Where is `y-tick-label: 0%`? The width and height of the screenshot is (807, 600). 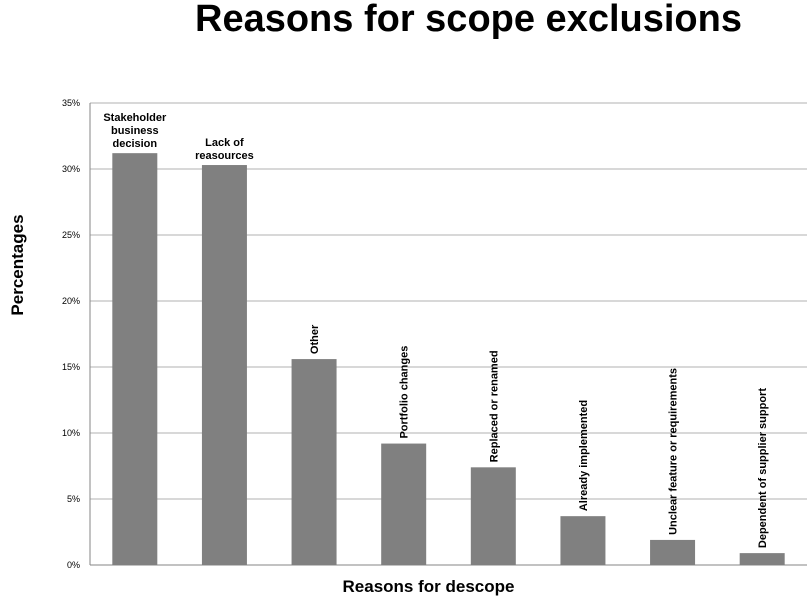
y-tick-label: 0% is located at coordinates (73, 565).